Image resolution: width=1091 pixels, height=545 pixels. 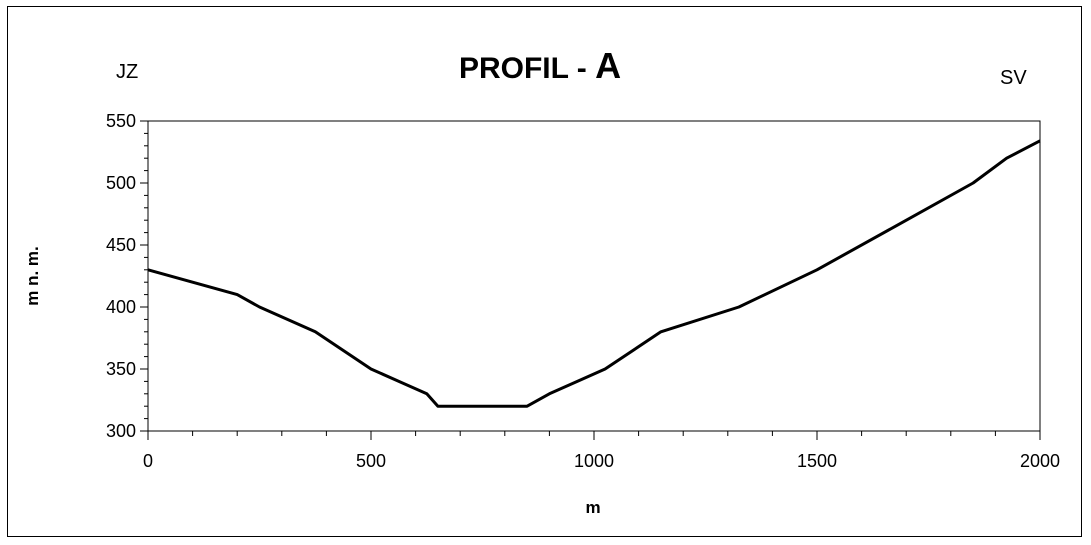 What do you see at coordinates (121, 183) in the screenshot?
I see `y-tick-label: 500` at bounding box center [121, 183].